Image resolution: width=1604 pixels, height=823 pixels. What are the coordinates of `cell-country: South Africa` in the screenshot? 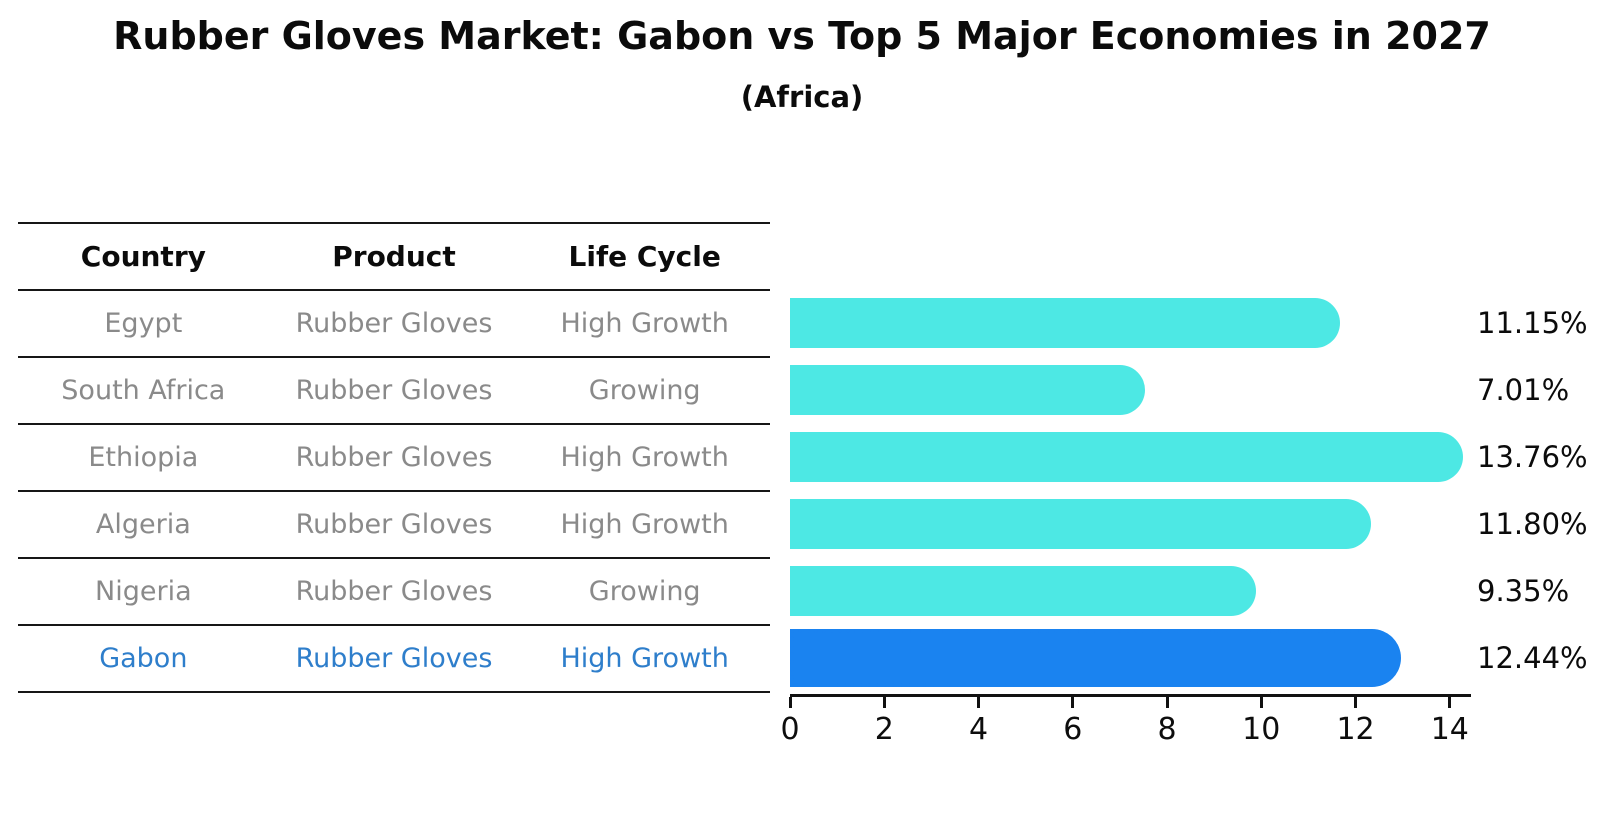 It's located at (143, 390).